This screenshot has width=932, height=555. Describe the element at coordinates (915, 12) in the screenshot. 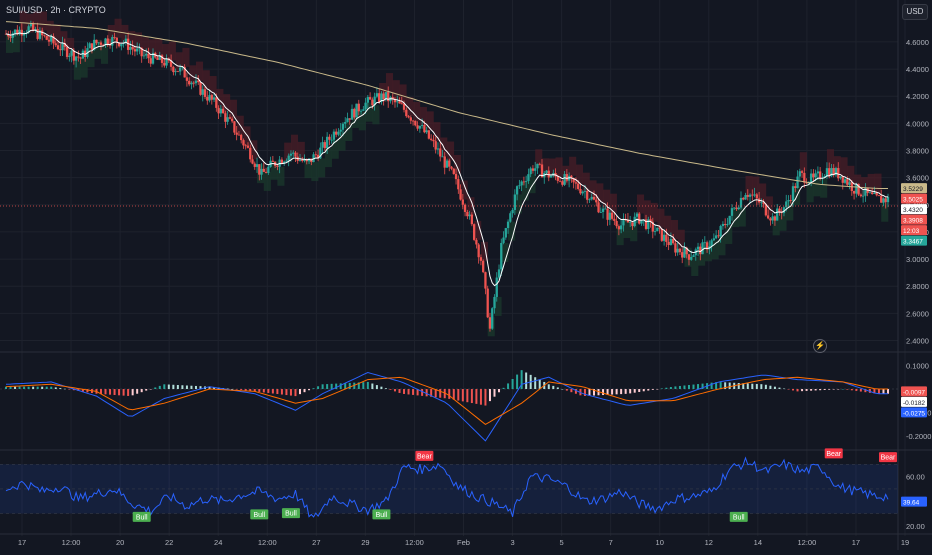

I see `currency-button: USD` at that location.